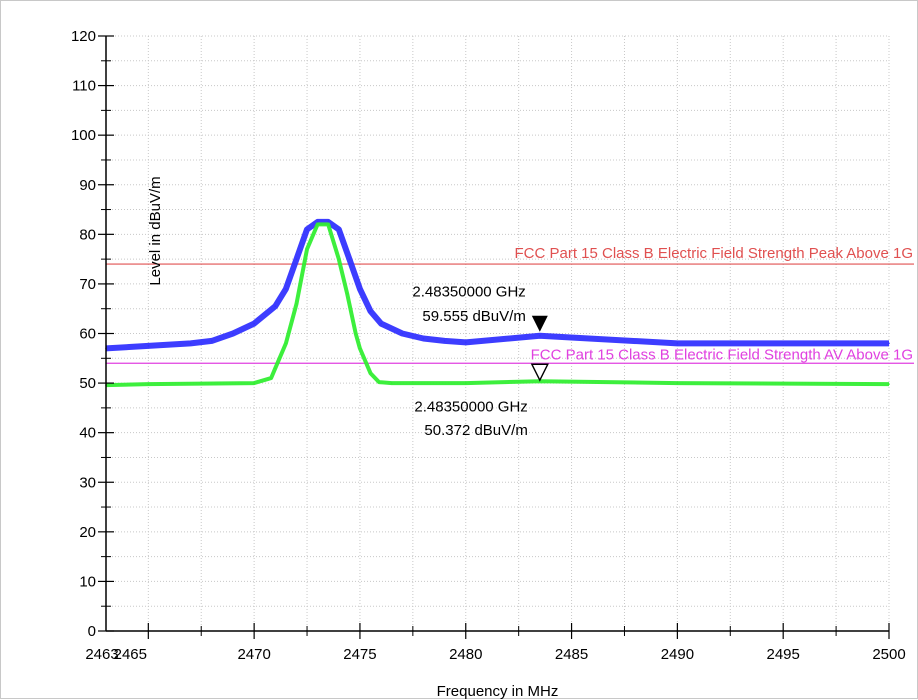 This screenshot has width=918, height=700. What do you see at coordinates (87, 234) in the screenshot?
I see `y-tick-label: 80` at bounding box center [87, 234].